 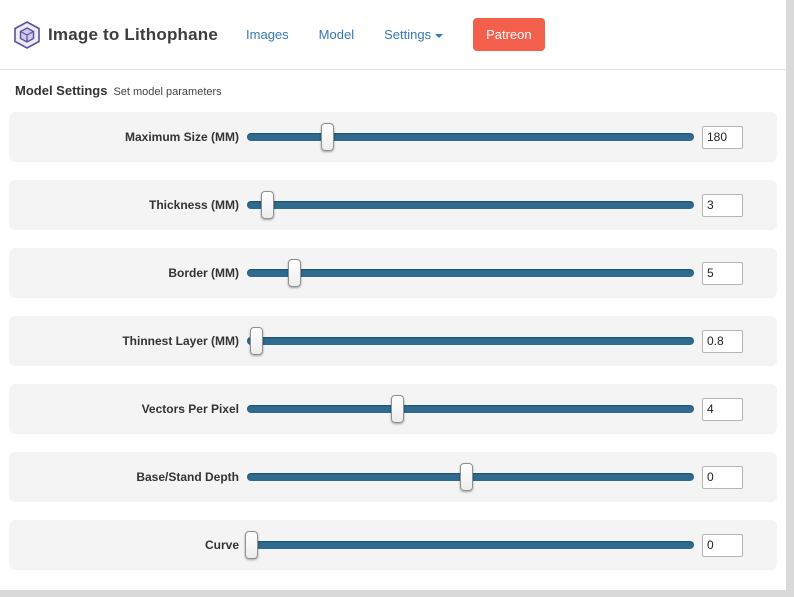 I want to click on slider-row: Border (MM), so click(x=393, y=273).